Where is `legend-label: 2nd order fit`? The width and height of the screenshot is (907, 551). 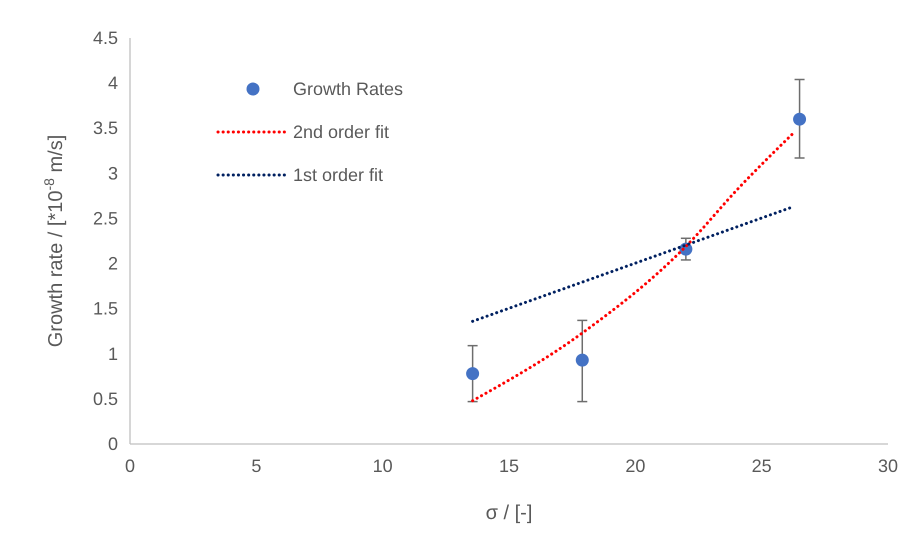 legend-label: 2nd order fit is located at coordinates (341, 132).